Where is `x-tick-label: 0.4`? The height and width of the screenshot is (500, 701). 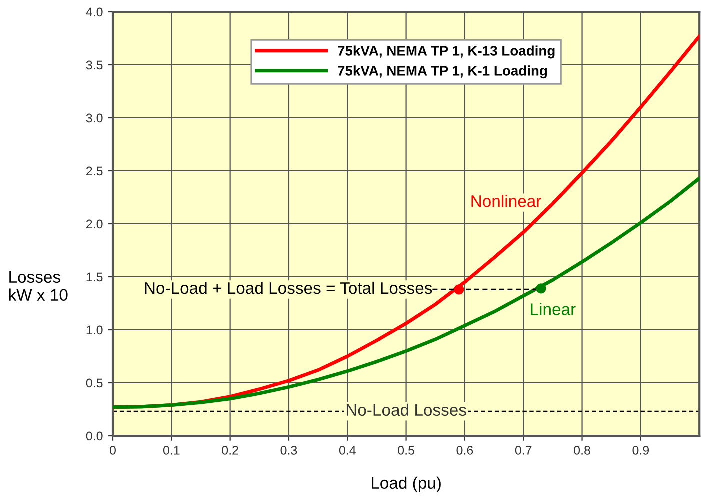
x-tick-label: 0.4 is located at coordinates (347, 450).